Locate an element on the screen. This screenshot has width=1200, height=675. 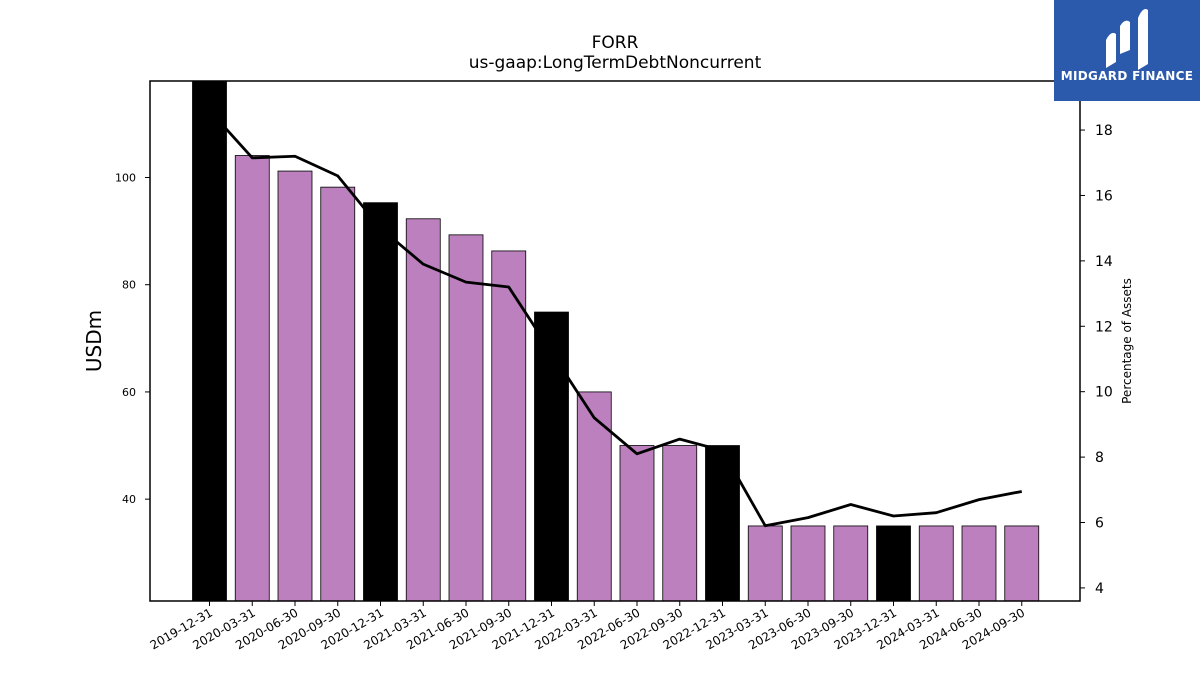
y2-tick-label: 8 is located at coordinates (1099, 458).